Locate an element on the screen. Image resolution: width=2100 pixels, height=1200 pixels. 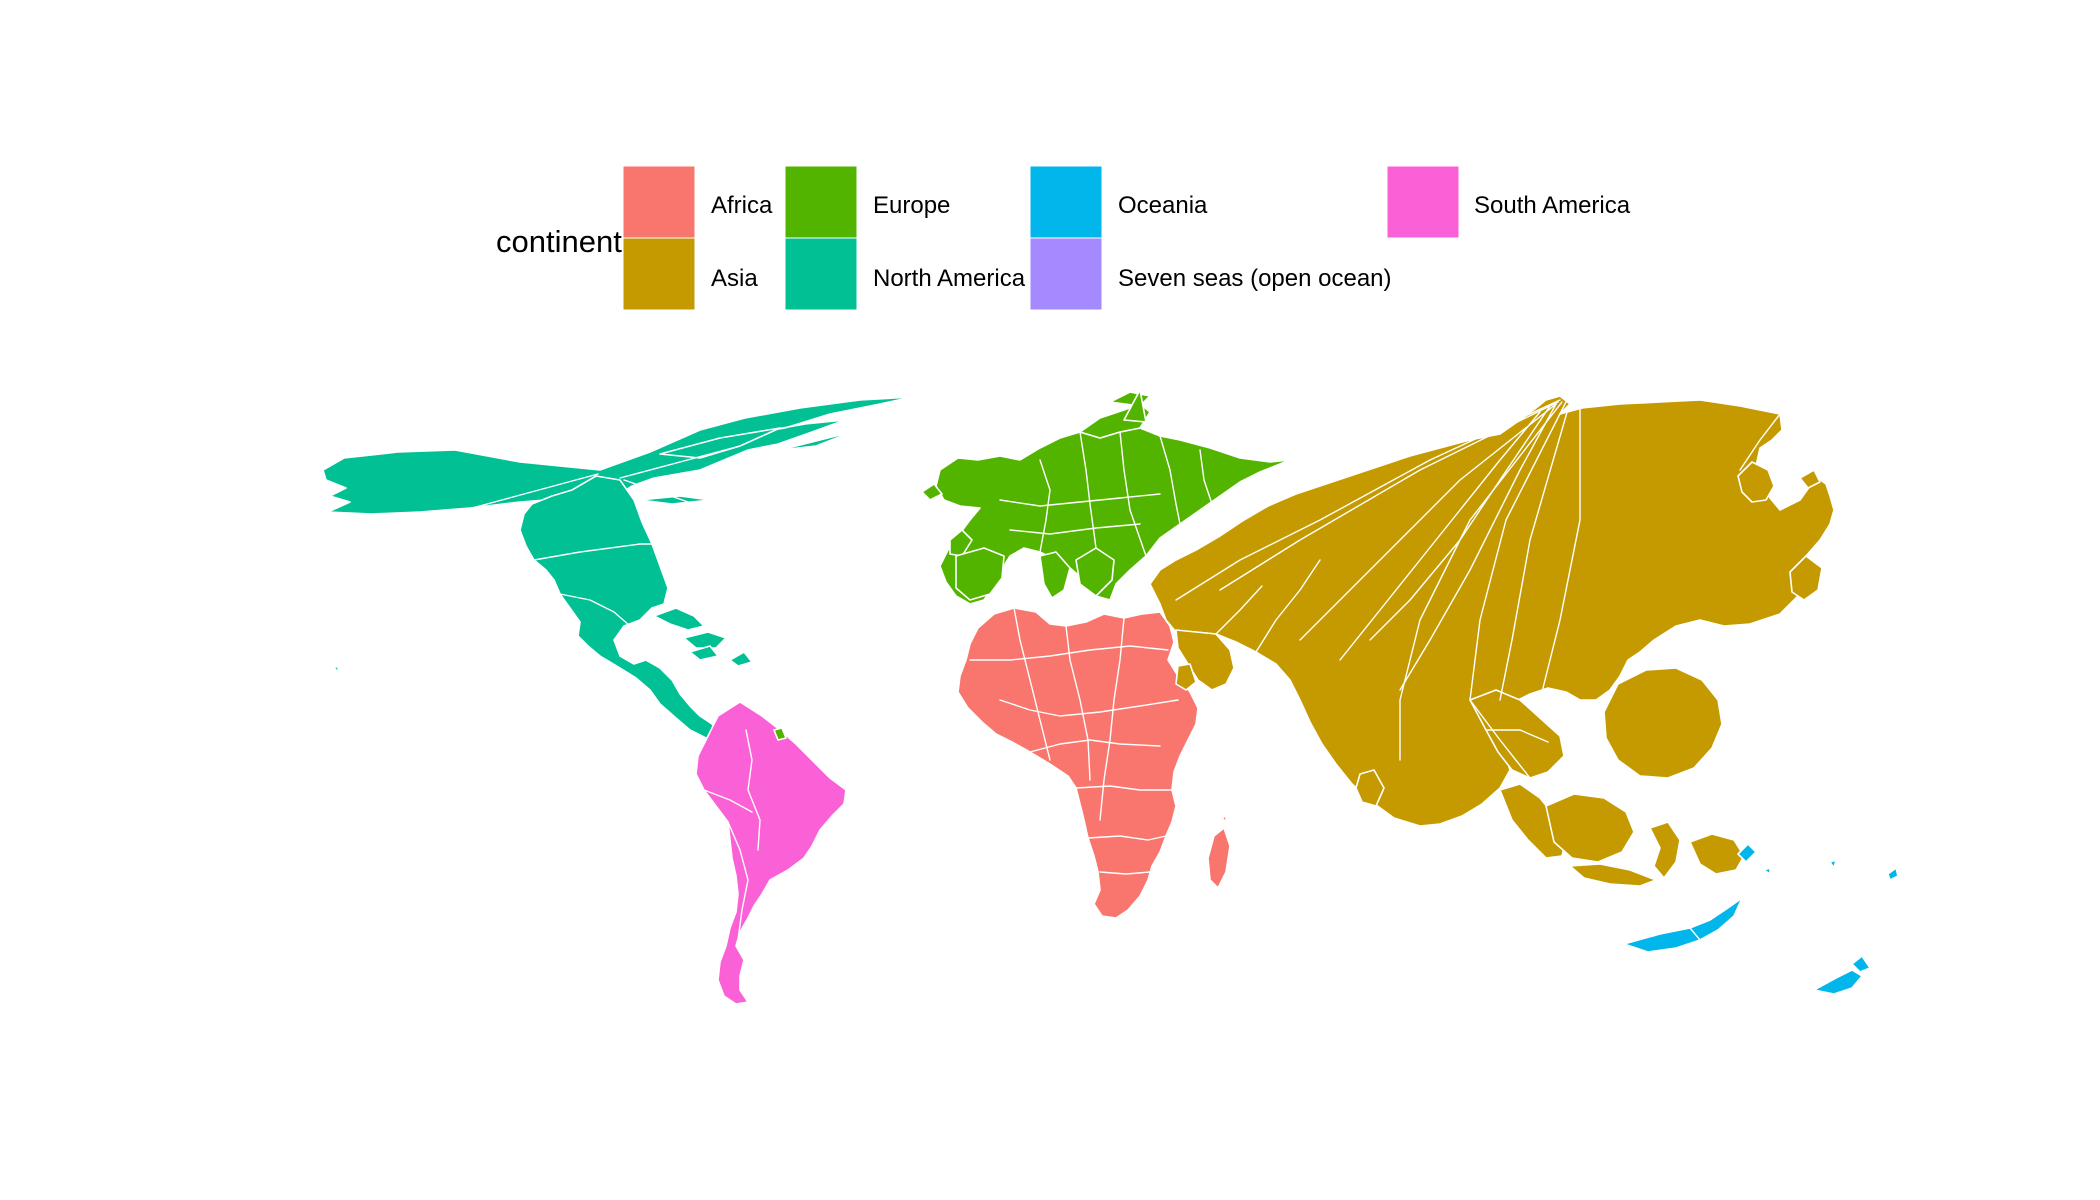
land-sri-lanka is located at coordinates (1370, 788).